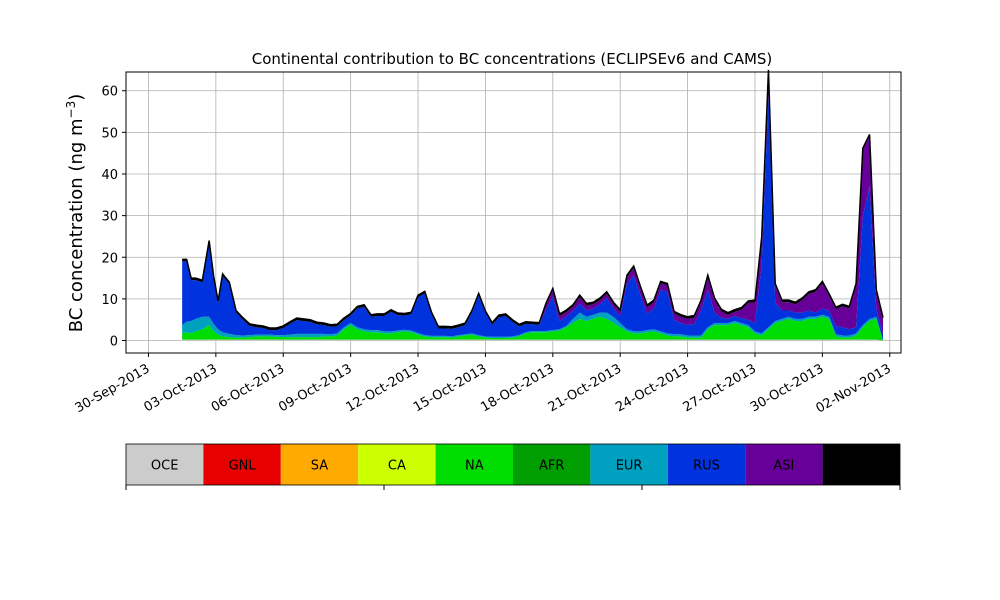 This screenshot has width=1000, height=600. I want to click on y-tick-label: 50, so click(109, 133).